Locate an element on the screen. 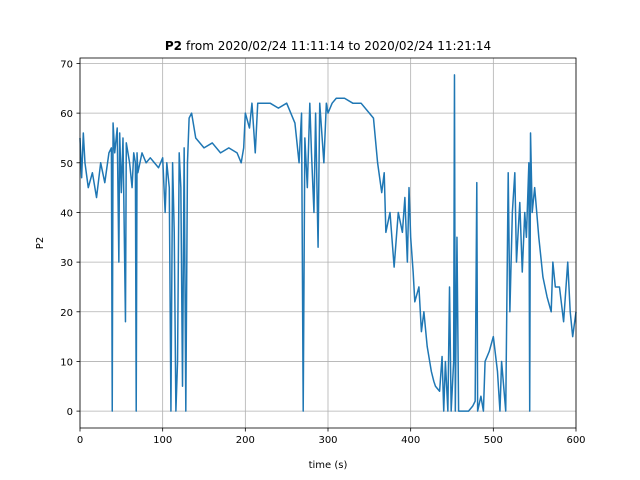  y-tick-label: 30 is located at coordinates (66, 263).